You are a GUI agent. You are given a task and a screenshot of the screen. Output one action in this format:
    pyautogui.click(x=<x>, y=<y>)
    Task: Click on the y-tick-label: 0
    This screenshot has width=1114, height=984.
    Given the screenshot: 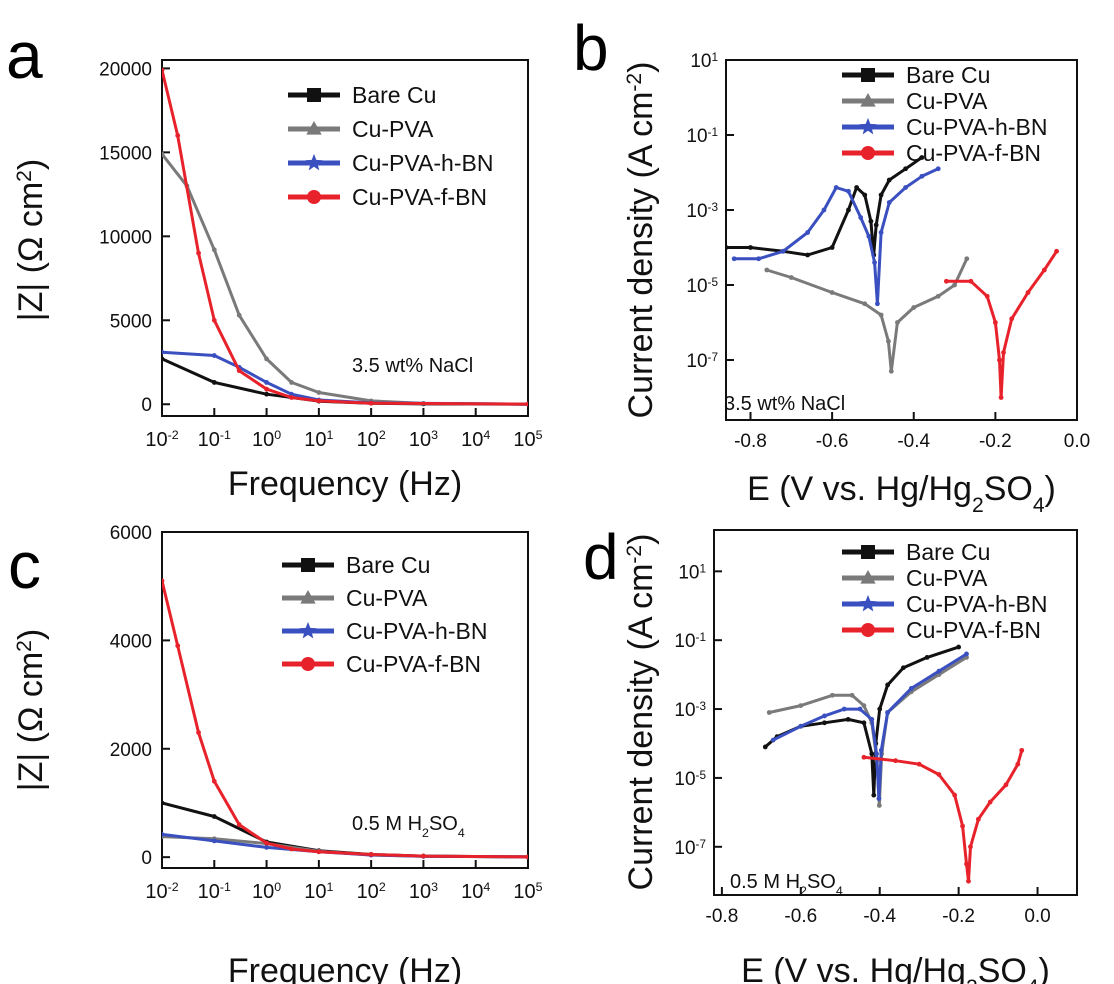 What is the action you would take?
    pyautogui.click(x=146, y=858)
    